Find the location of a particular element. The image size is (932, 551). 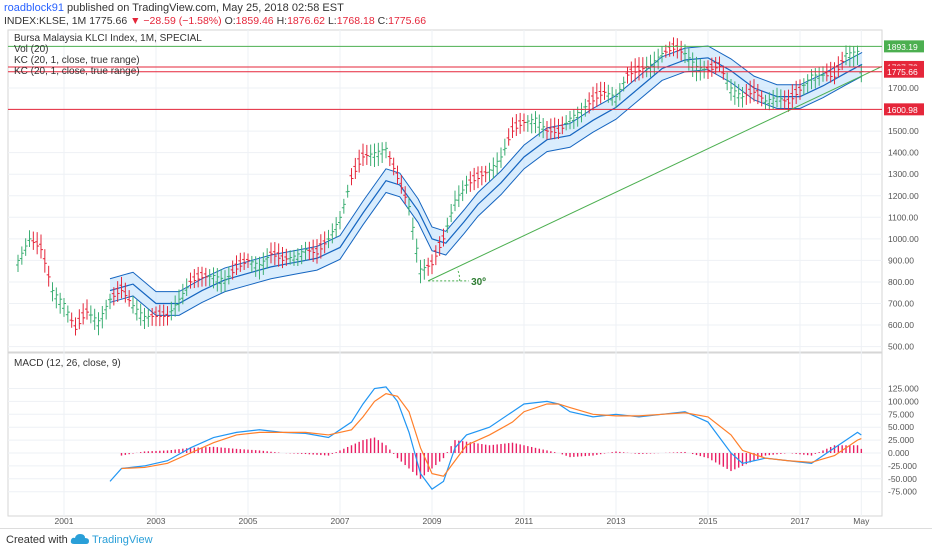

price-tick-label: 1500.00 is located at coordinates (903, 131).